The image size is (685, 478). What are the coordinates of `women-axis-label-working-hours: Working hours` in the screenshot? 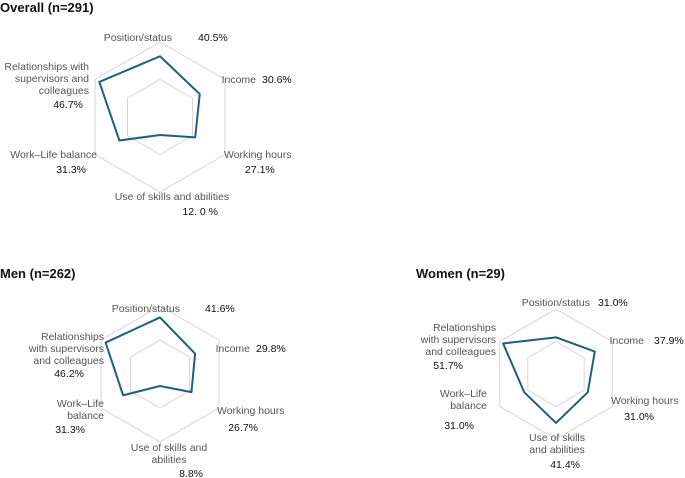 It's located at (645, 401).